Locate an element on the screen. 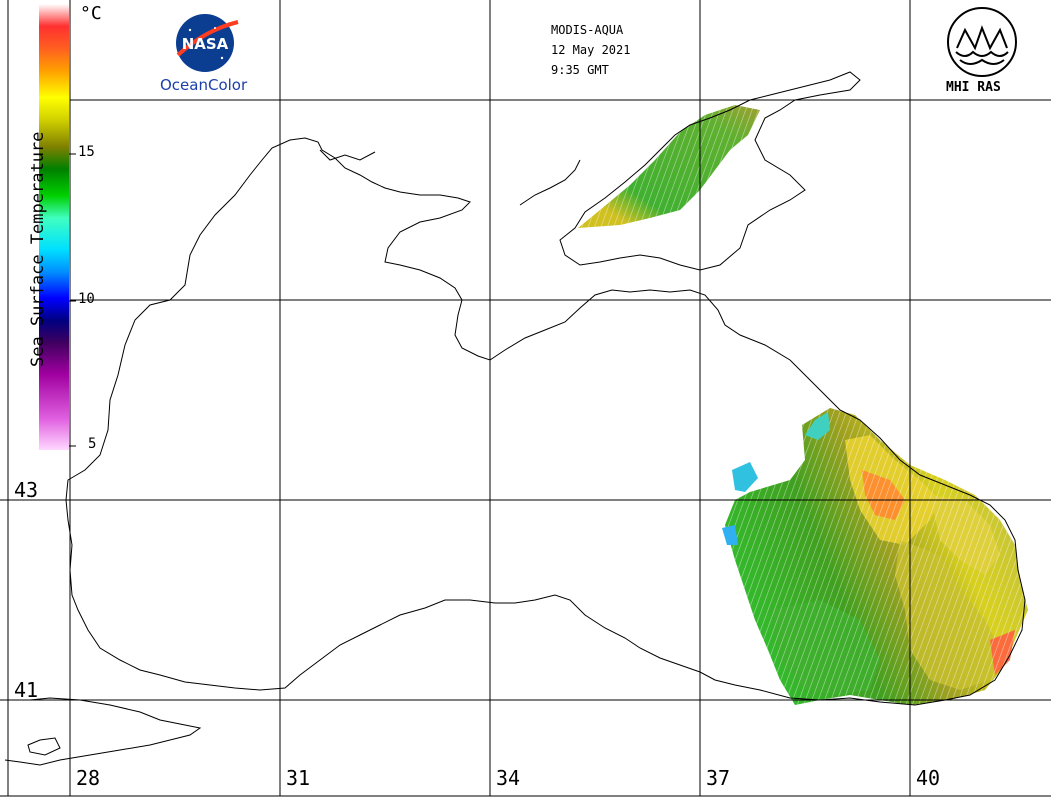 This screenshot has height=801, width=1051. lon-label-37: 37 is located at coordinates (718, 778).